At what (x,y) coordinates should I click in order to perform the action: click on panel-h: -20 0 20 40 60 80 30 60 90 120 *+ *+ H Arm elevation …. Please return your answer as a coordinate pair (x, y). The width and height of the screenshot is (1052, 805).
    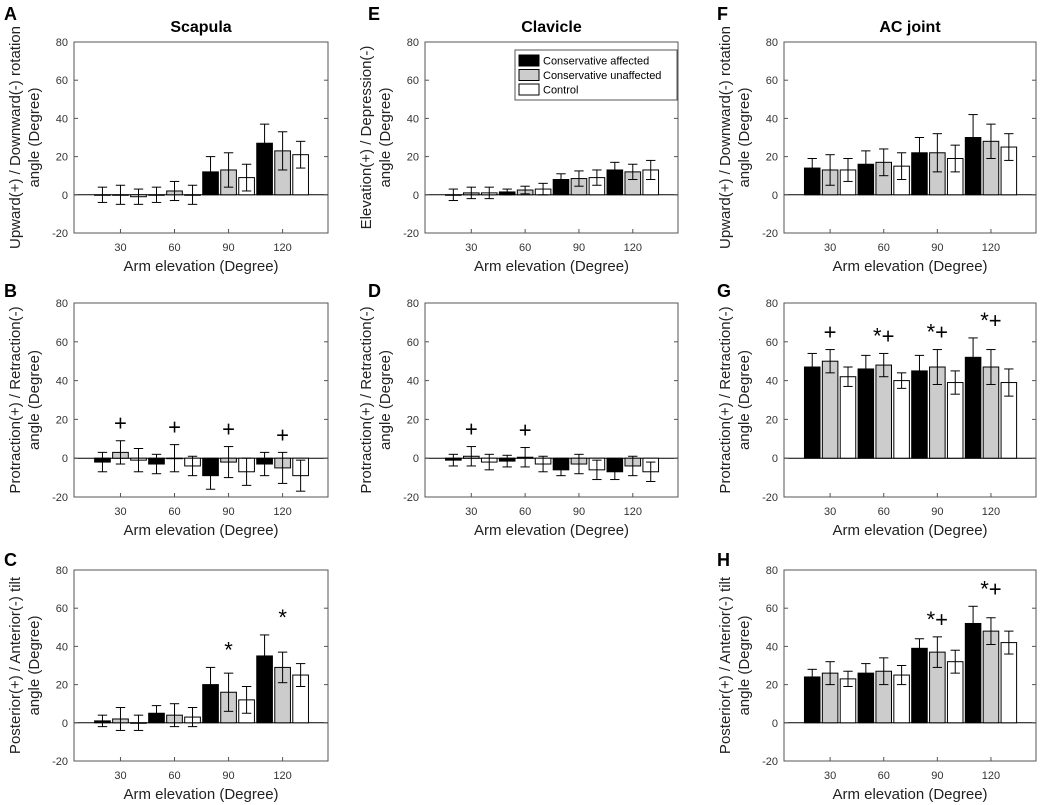
    Looking at the image, I should click on (877, 676).